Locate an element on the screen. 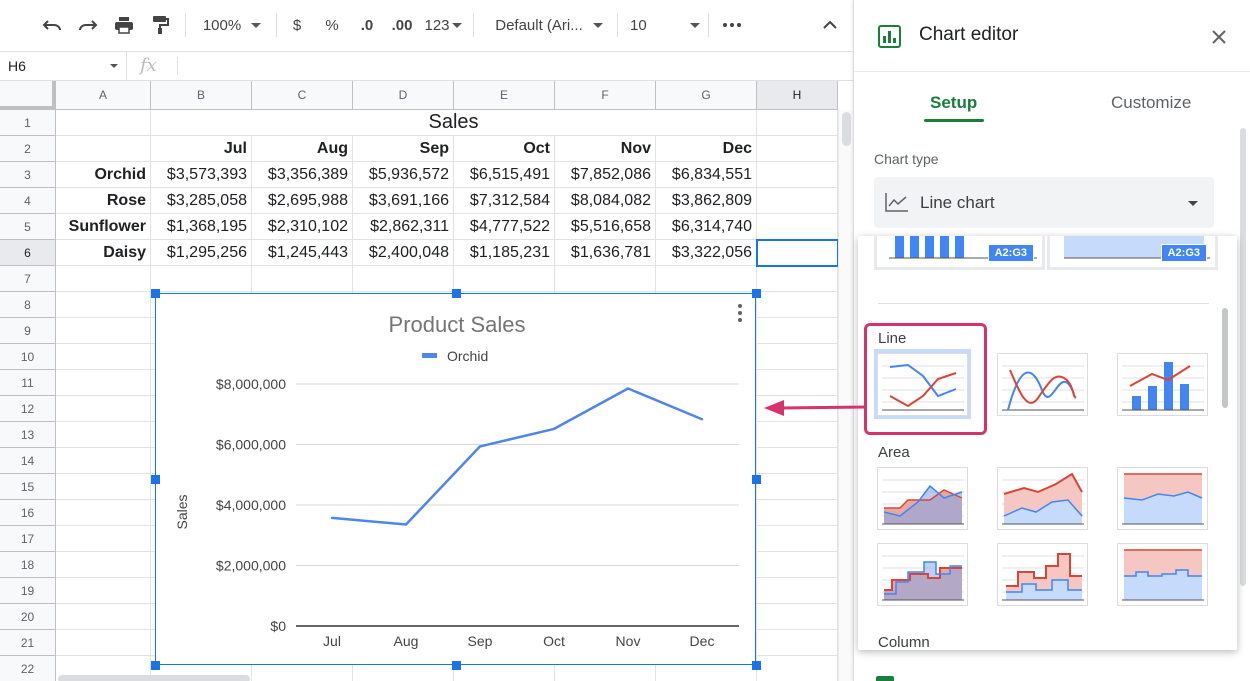 The width and height of the screenshot is (1250, 681). sales-value: $2,310,102 is located at coordinates (302, 227).